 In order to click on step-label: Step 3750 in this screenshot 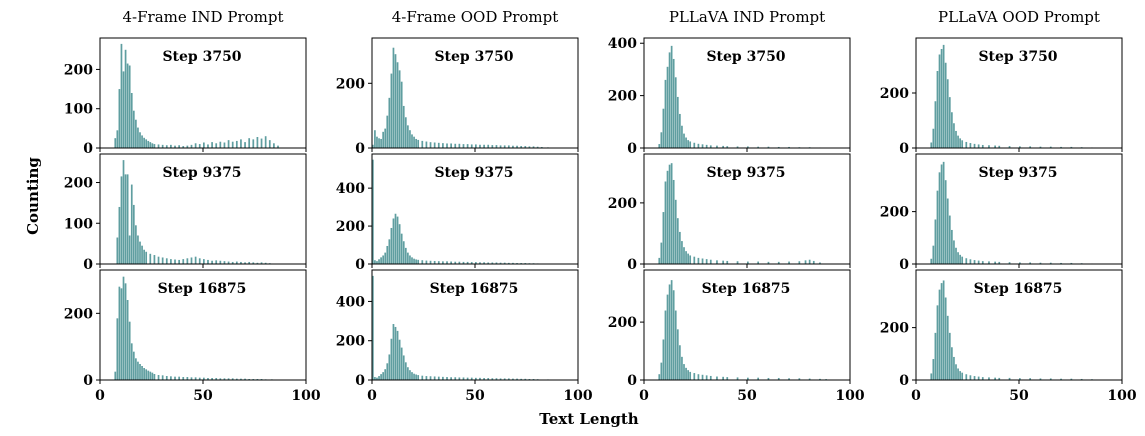, I will do `click(473, 57)`.